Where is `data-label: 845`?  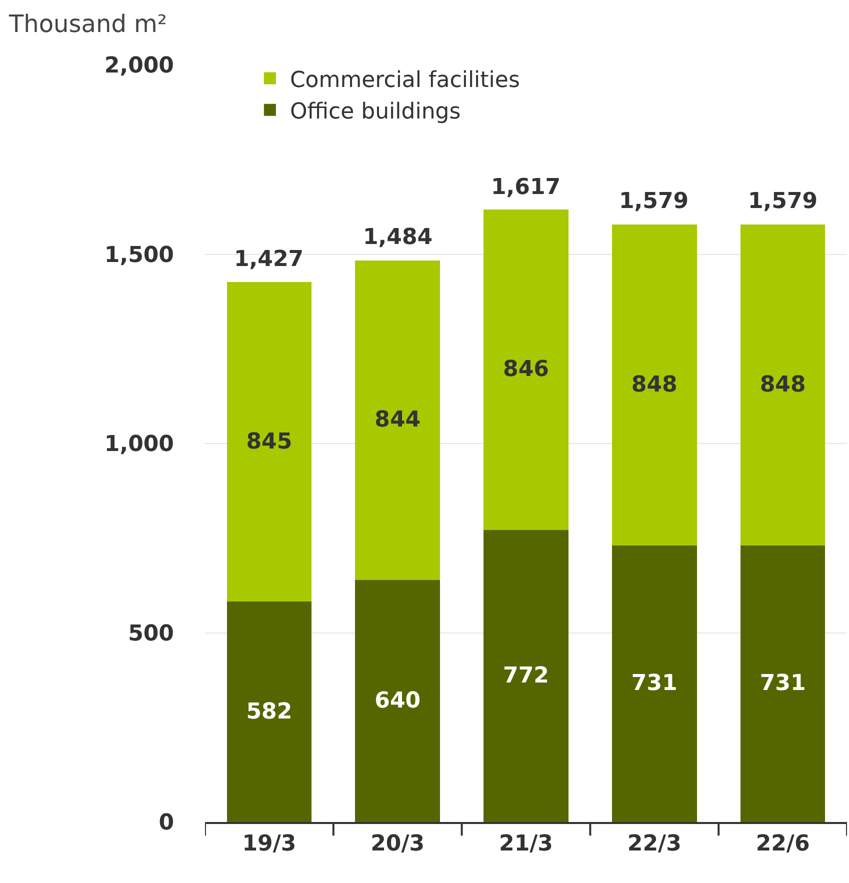 data-label: 845 is located at coordinates (269, 441).